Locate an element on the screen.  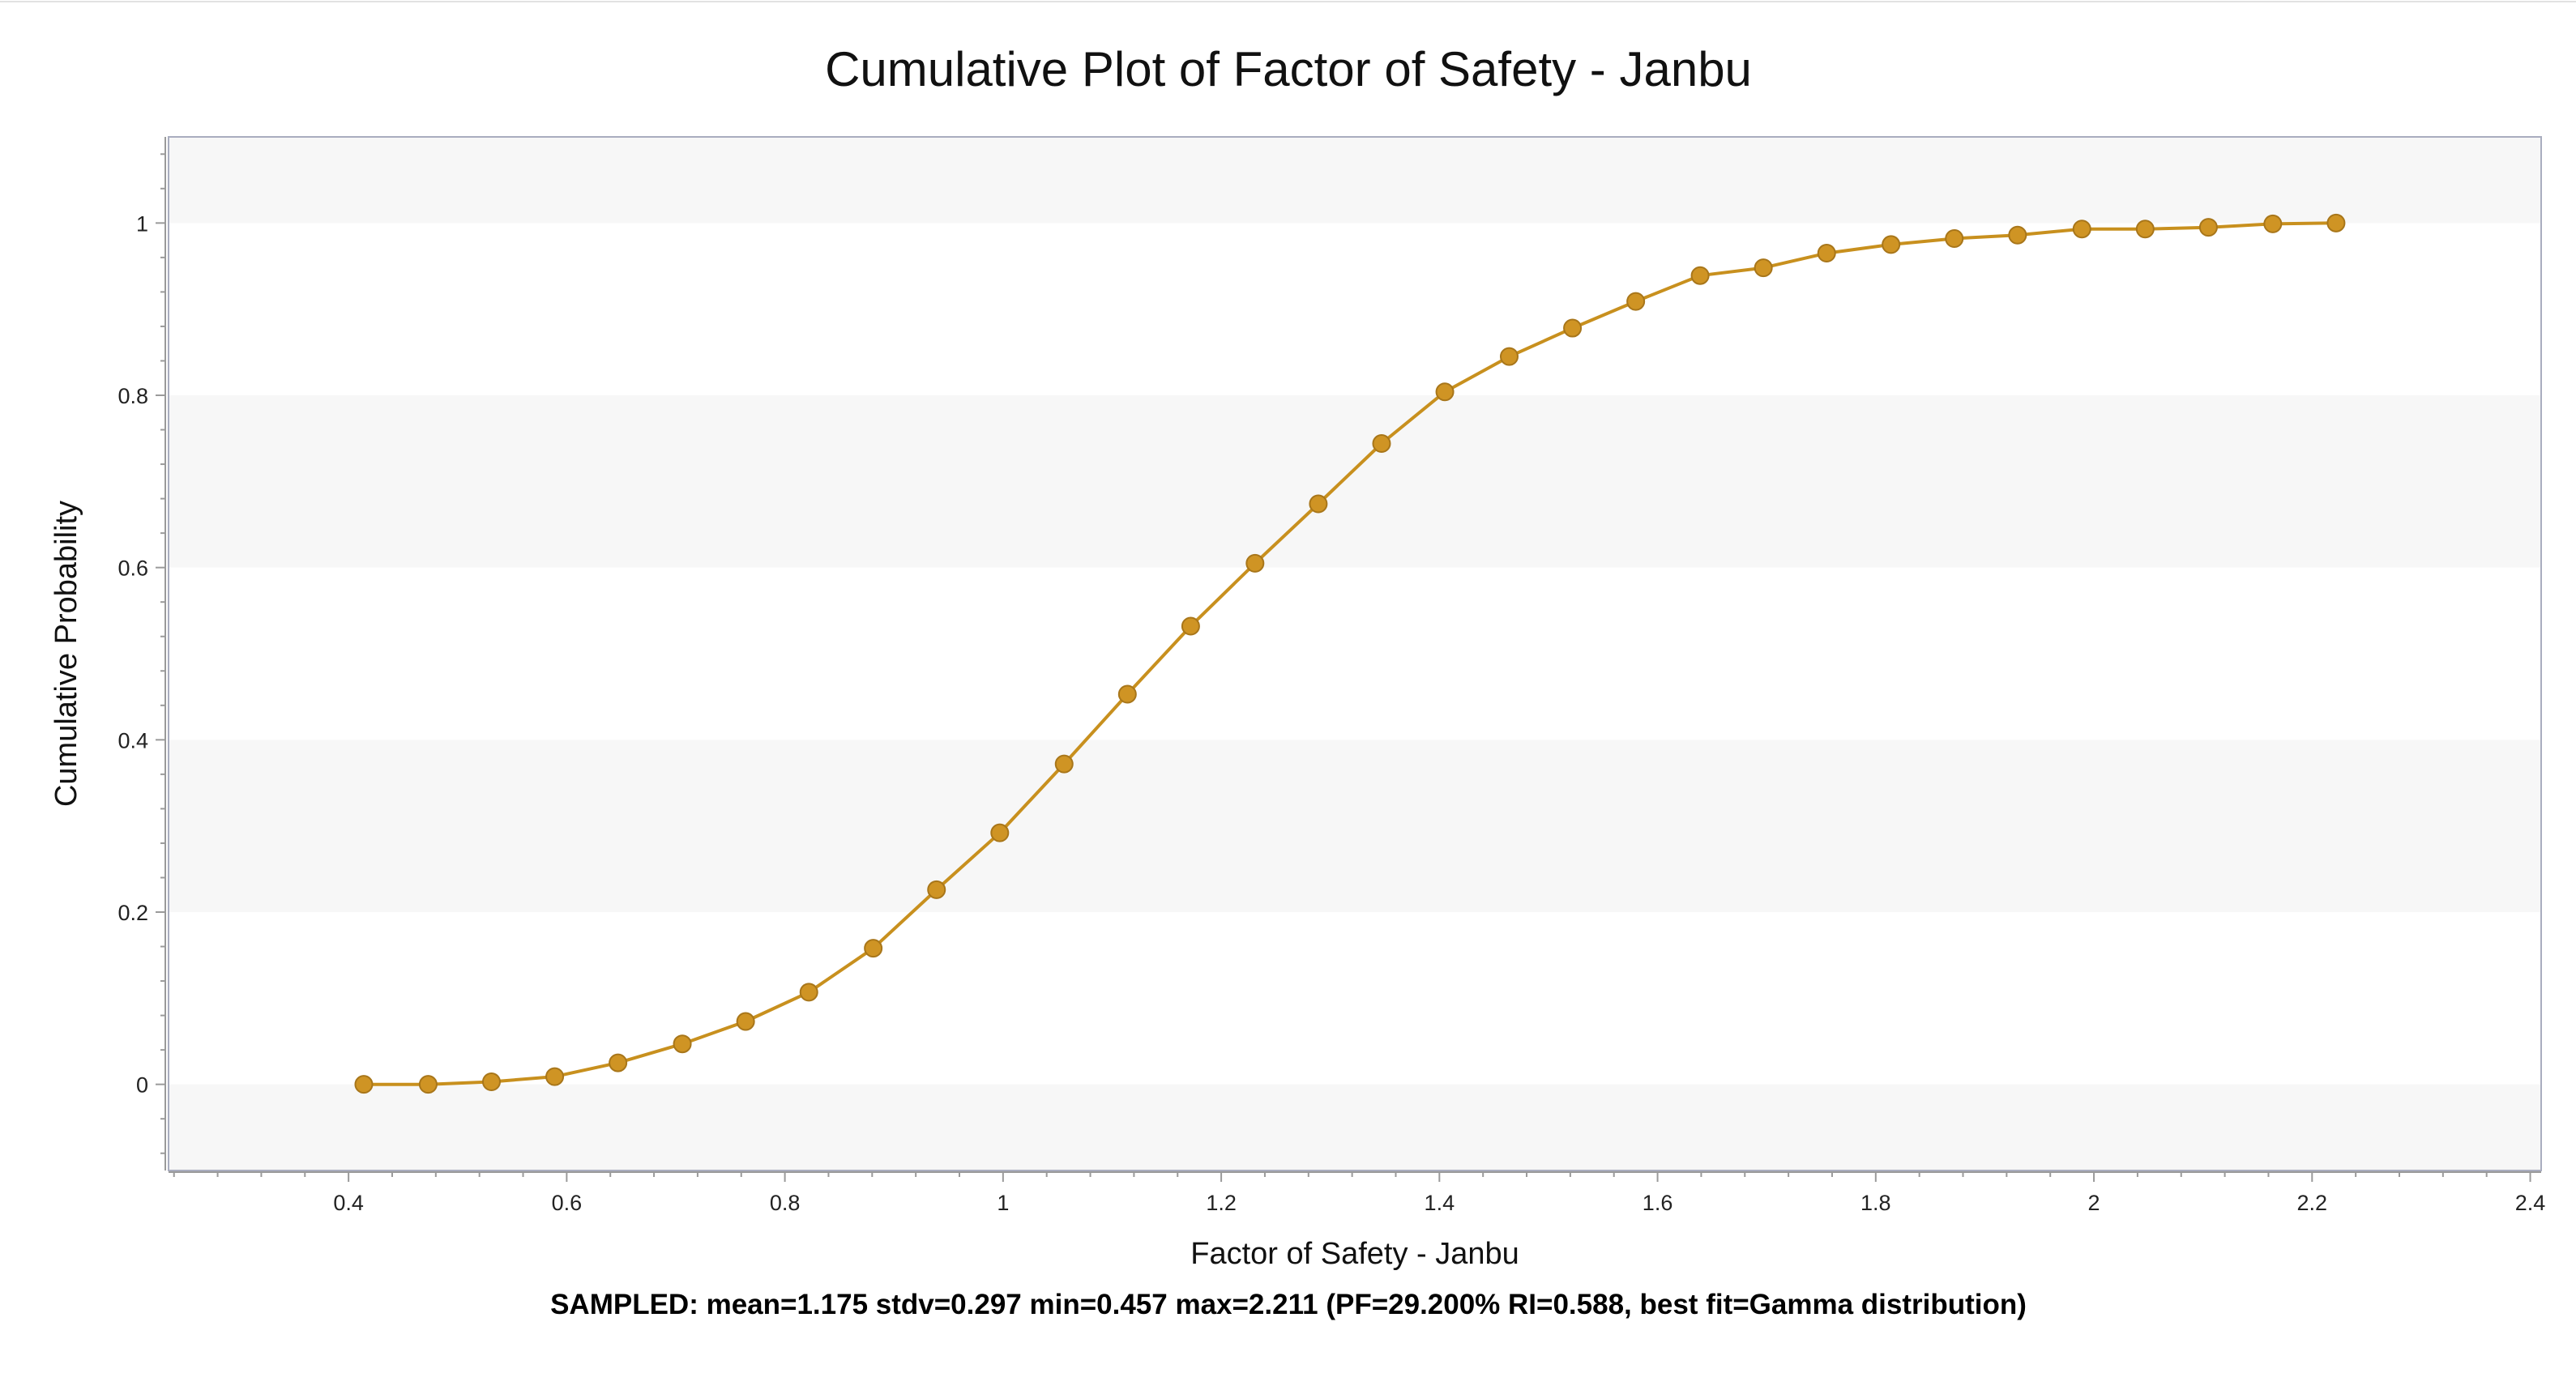
y-tick-label: 0.4 is located at coordinates (132, 740).